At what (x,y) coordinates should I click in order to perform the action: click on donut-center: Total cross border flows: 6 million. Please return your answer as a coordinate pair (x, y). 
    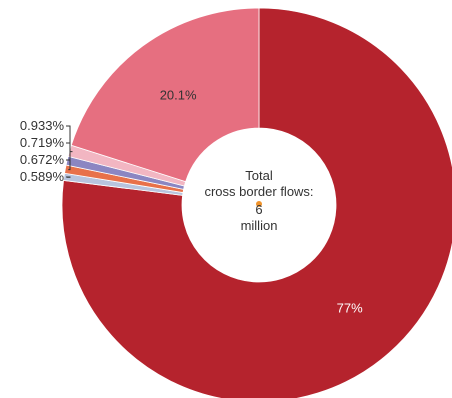
    Looking at the image, I should click on (258, 200).